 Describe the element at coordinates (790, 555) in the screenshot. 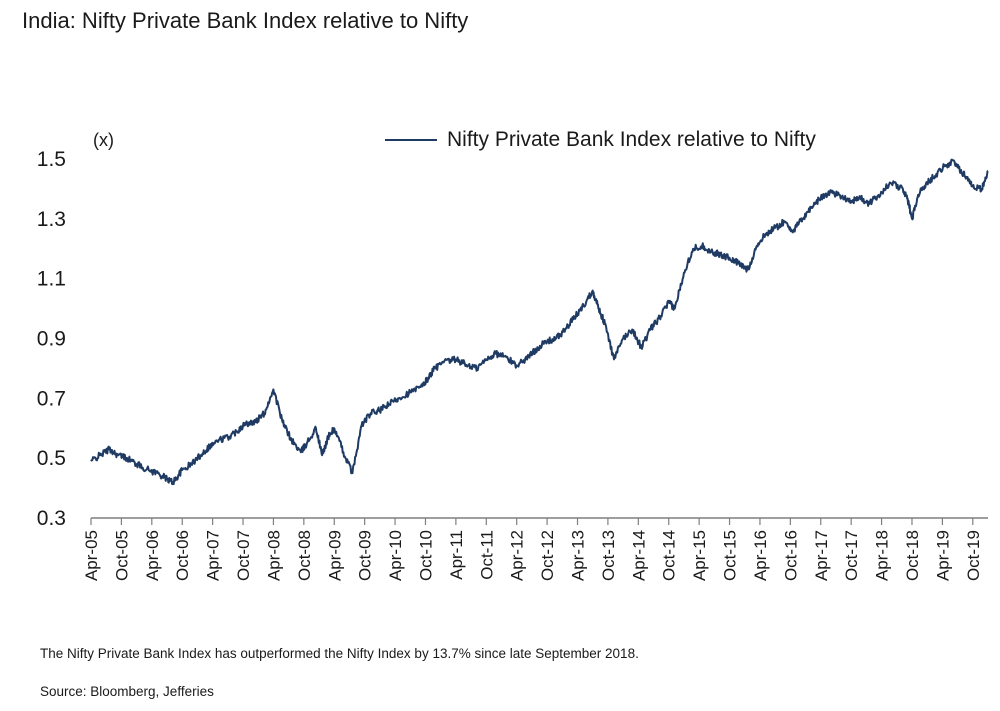

I see `x-tick-label: Oct-16` at that location.